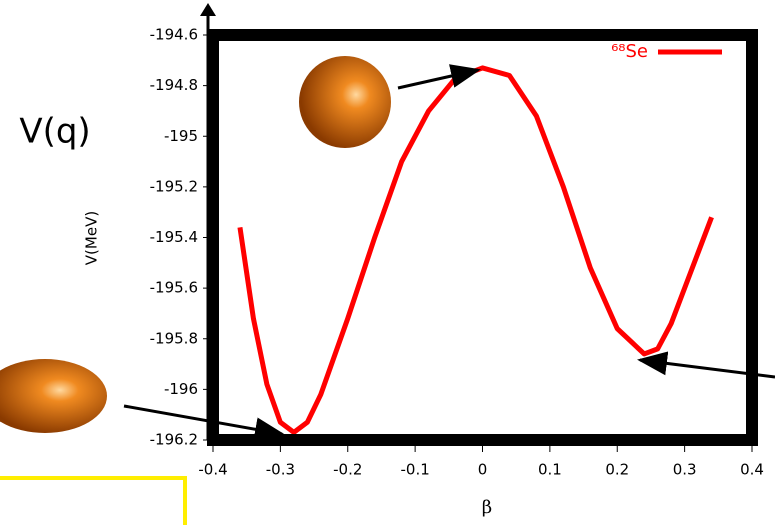  Describe the element at coordinates (174, 186) in the screenshot. I see `y-tick-label: -195.2` at that location.